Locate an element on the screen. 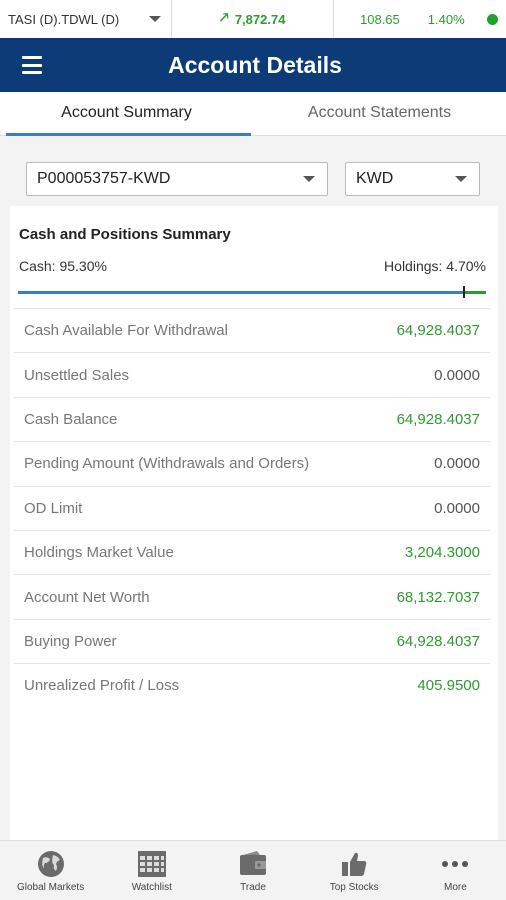 The width and height of the screenshot is (506, 900). summary-row-value: 3,204.3000 is located at coordinates (442, 553).